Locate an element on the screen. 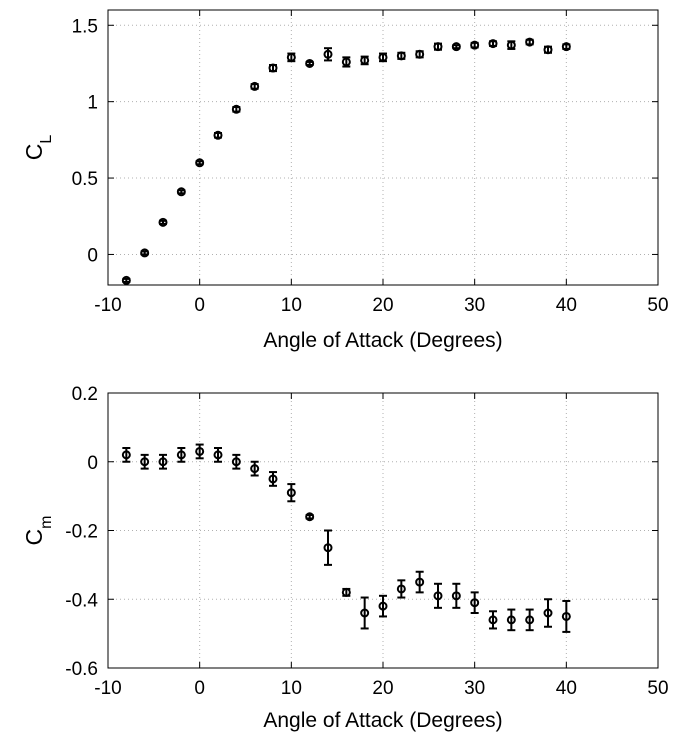 The image size is (675, 732). y-axis-label: Cm is located at coordinates (38, 531).